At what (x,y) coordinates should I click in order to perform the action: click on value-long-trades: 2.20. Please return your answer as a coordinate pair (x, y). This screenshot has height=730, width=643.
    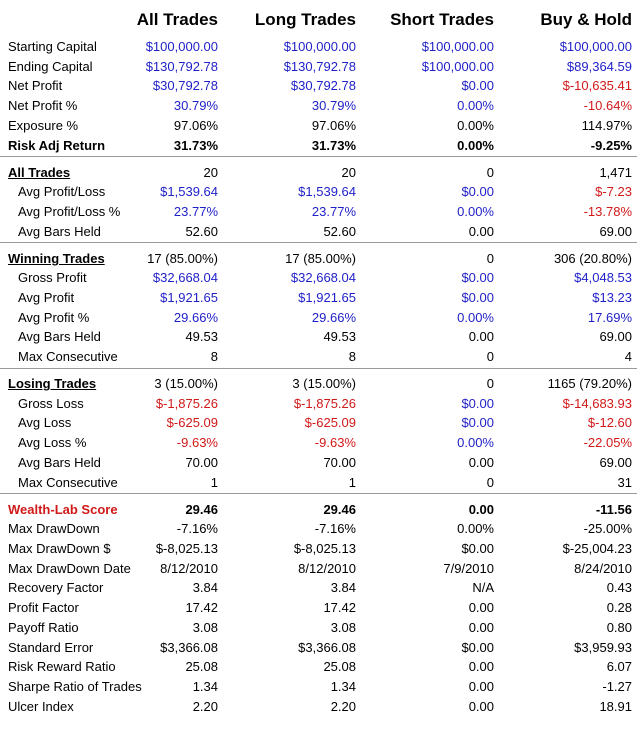
    Looking at the image, I should click on (343, 706).